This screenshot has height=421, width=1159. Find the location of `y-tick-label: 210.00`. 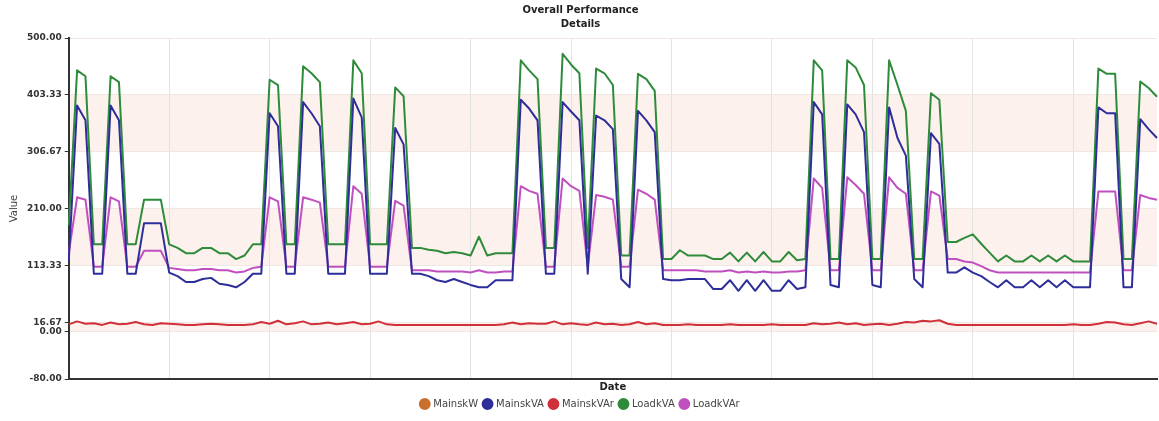

y-tick-label: 210.00 is located at coordinates (44, 207).